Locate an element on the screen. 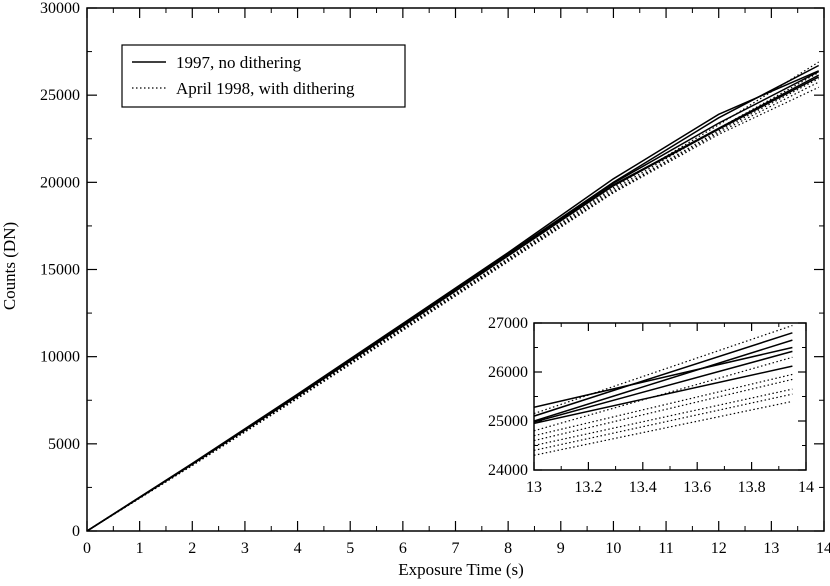 Image resolution: width=830 pixels, height=586 pixels. main-y-tick-label-1: 5000 is located at coordinates (64, 444).